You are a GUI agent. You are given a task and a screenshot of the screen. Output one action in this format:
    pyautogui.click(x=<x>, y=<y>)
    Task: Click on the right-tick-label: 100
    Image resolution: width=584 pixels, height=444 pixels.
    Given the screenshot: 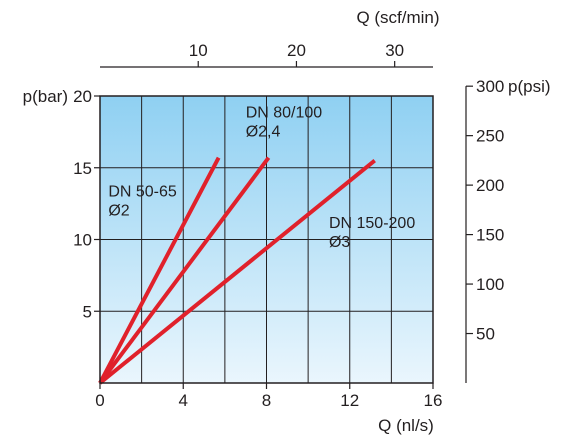 What is the action you would take?
    pyautogui.click(x=490, y=284)
    